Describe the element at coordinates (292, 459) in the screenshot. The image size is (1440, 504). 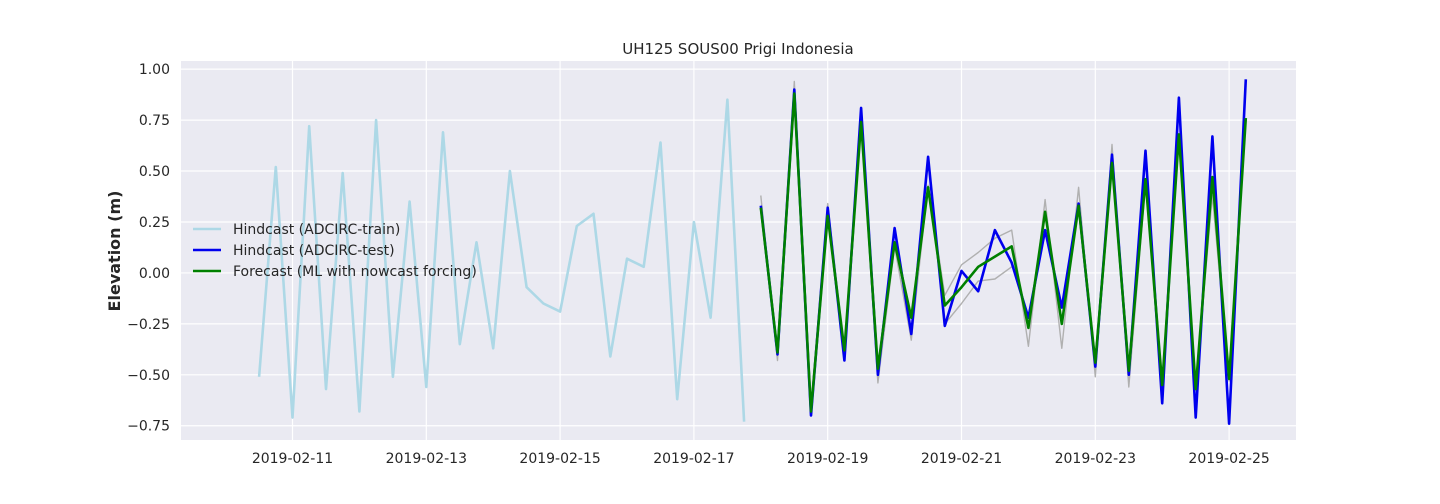
I see `x-tick-label: 2019-02-11` at that location.